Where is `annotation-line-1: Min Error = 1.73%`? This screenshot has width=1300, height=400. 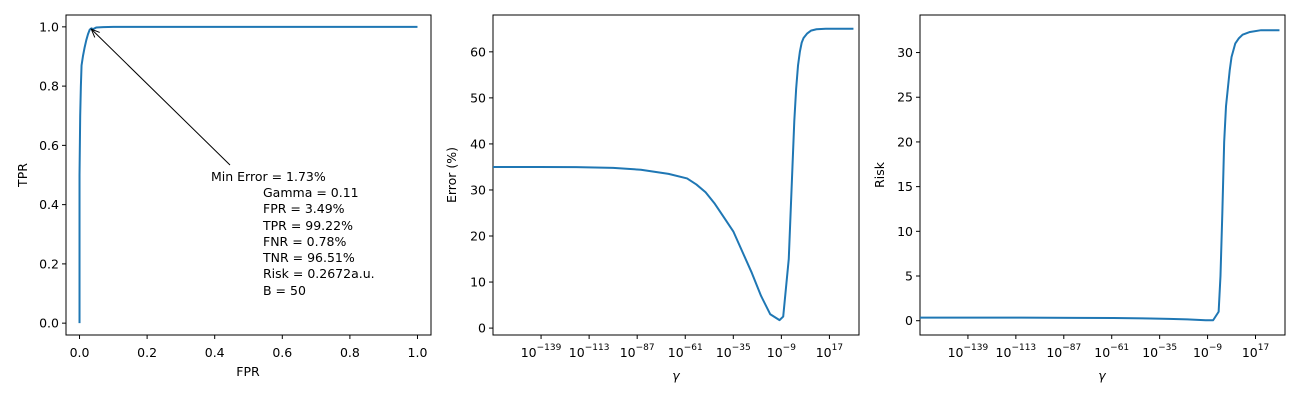 annotation-line-1: Min Error = 1.73% is located at coordinates (268, 176).